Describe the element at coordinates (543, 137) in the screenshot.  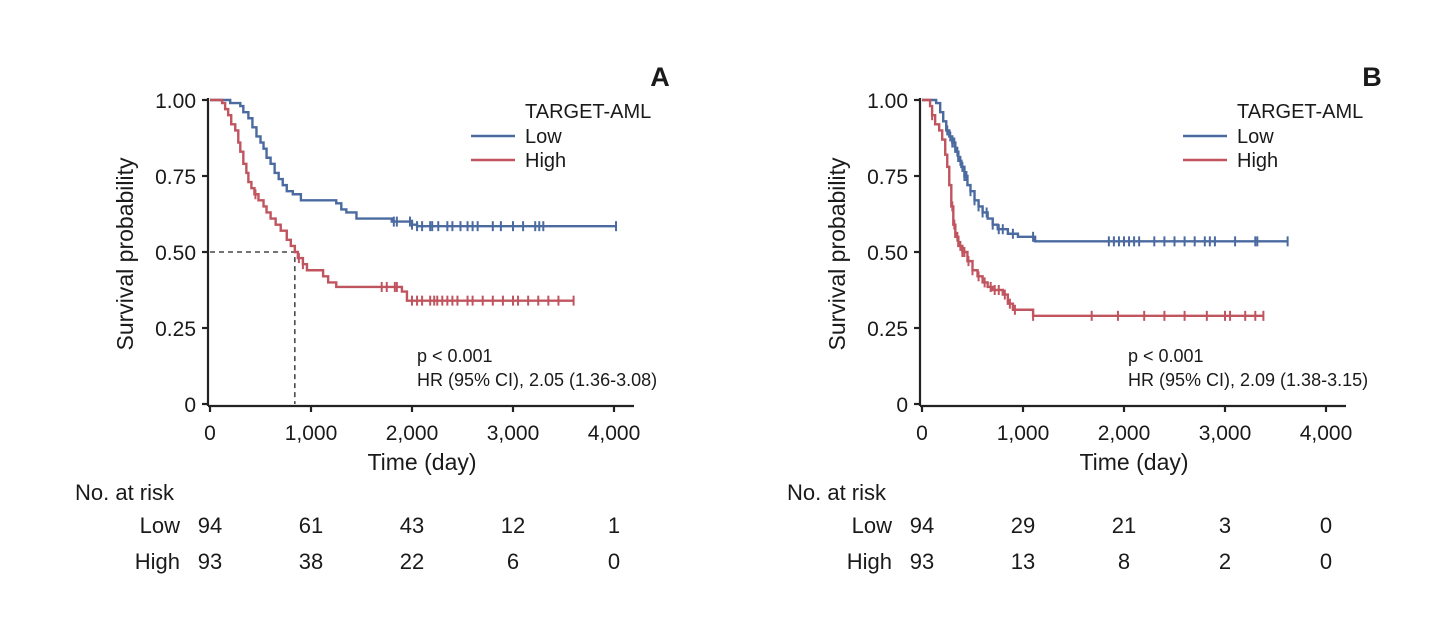
I see `panel-a-legend-label-low: Low` at that location.